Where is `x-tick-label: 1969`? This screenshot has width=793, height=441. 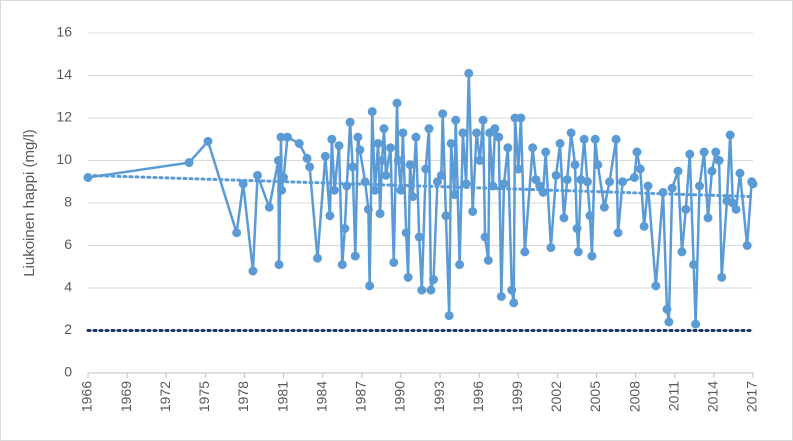
x-tick-label: 1969 is located at coordinates (126, 396).